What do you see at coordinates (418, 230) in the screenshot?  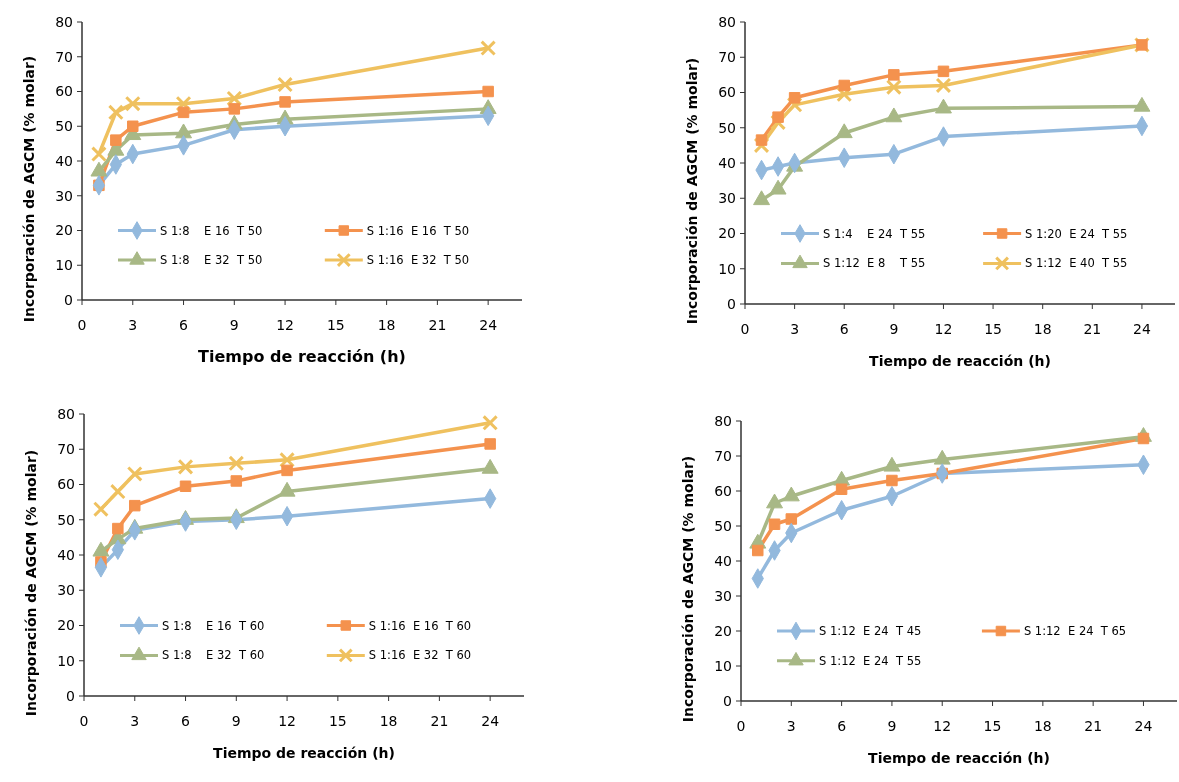 I see `legend-label: S 1:16 E 16 T 50` at bounding box center [418, 230].